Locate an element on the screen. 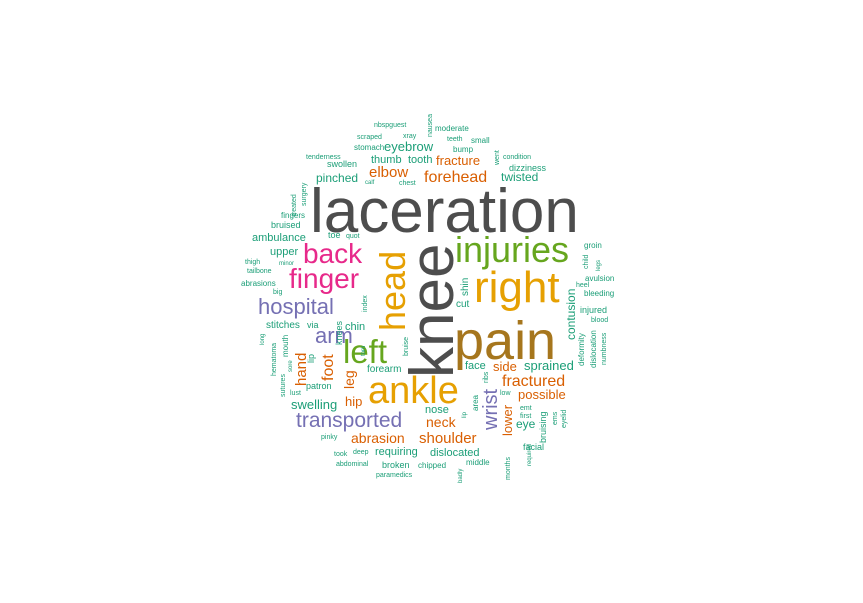  word-face: face is located at coordinates (475, 366).